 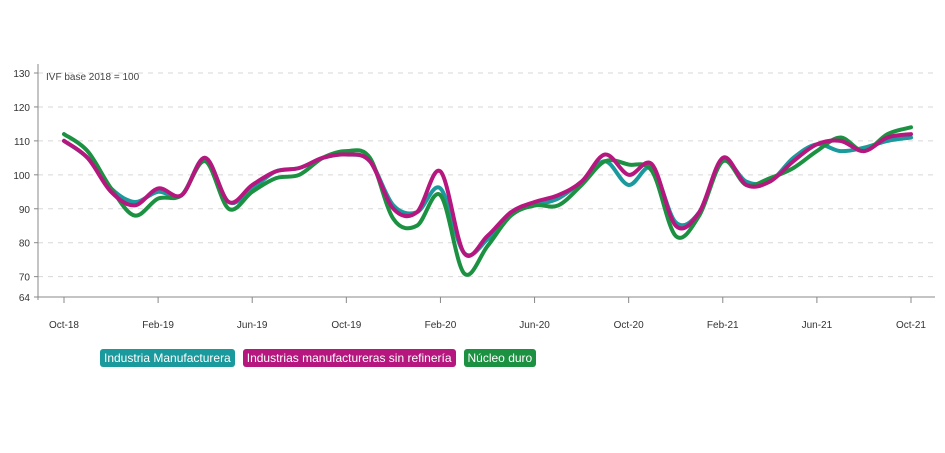 What do you see at coordinates (21, 108) in the screenshot?
I see `y-tick-label: 120` at bounding box center [21, 108].